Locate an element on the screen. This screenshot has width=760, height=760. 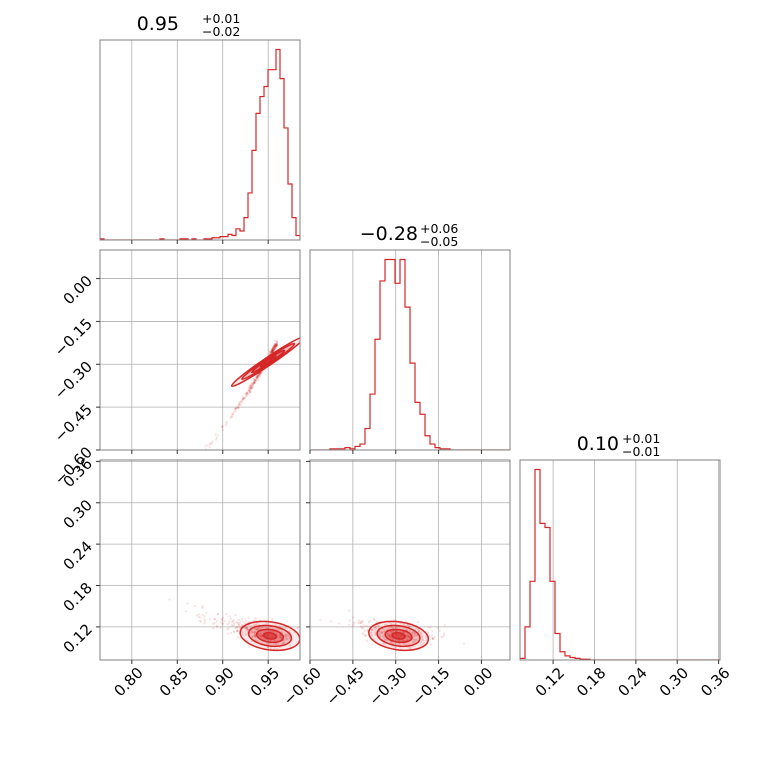
tick-label-x: 0.95 is located at coordinates (265, 682).